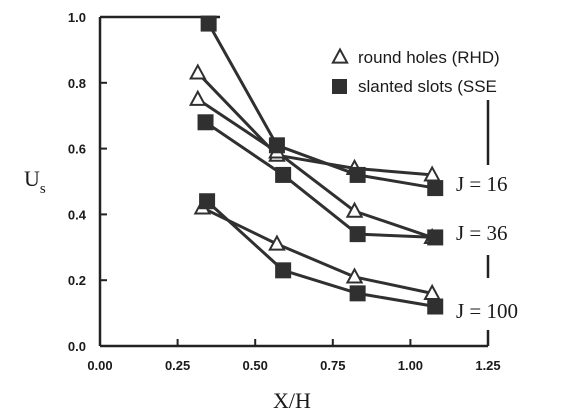 The image size is (565, 417). What do you see at coordinates (77, 214) in the screenshot?
I see `y-tick-label: 0.4` at bounding box center [77, 214].